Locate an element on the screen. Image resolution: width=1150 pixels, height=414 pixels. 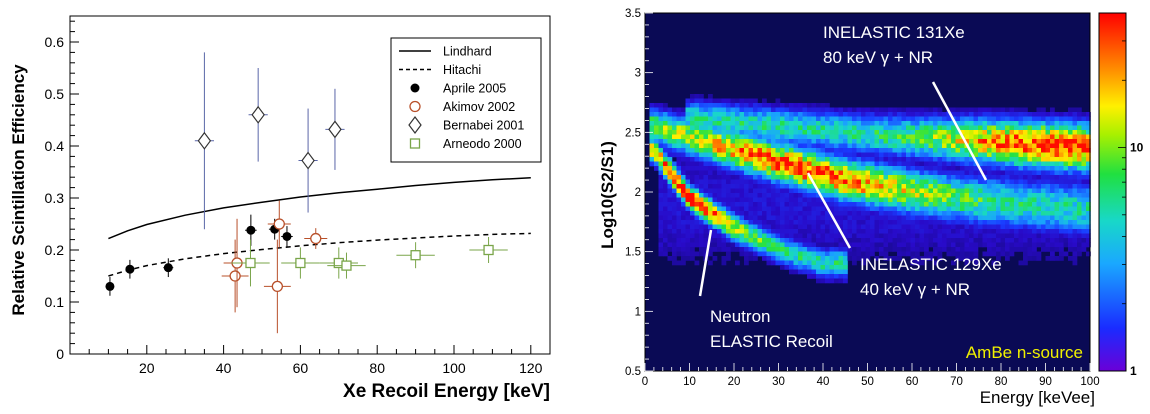
right-y-tick-label: 1 is located at coordinates (638, 312).